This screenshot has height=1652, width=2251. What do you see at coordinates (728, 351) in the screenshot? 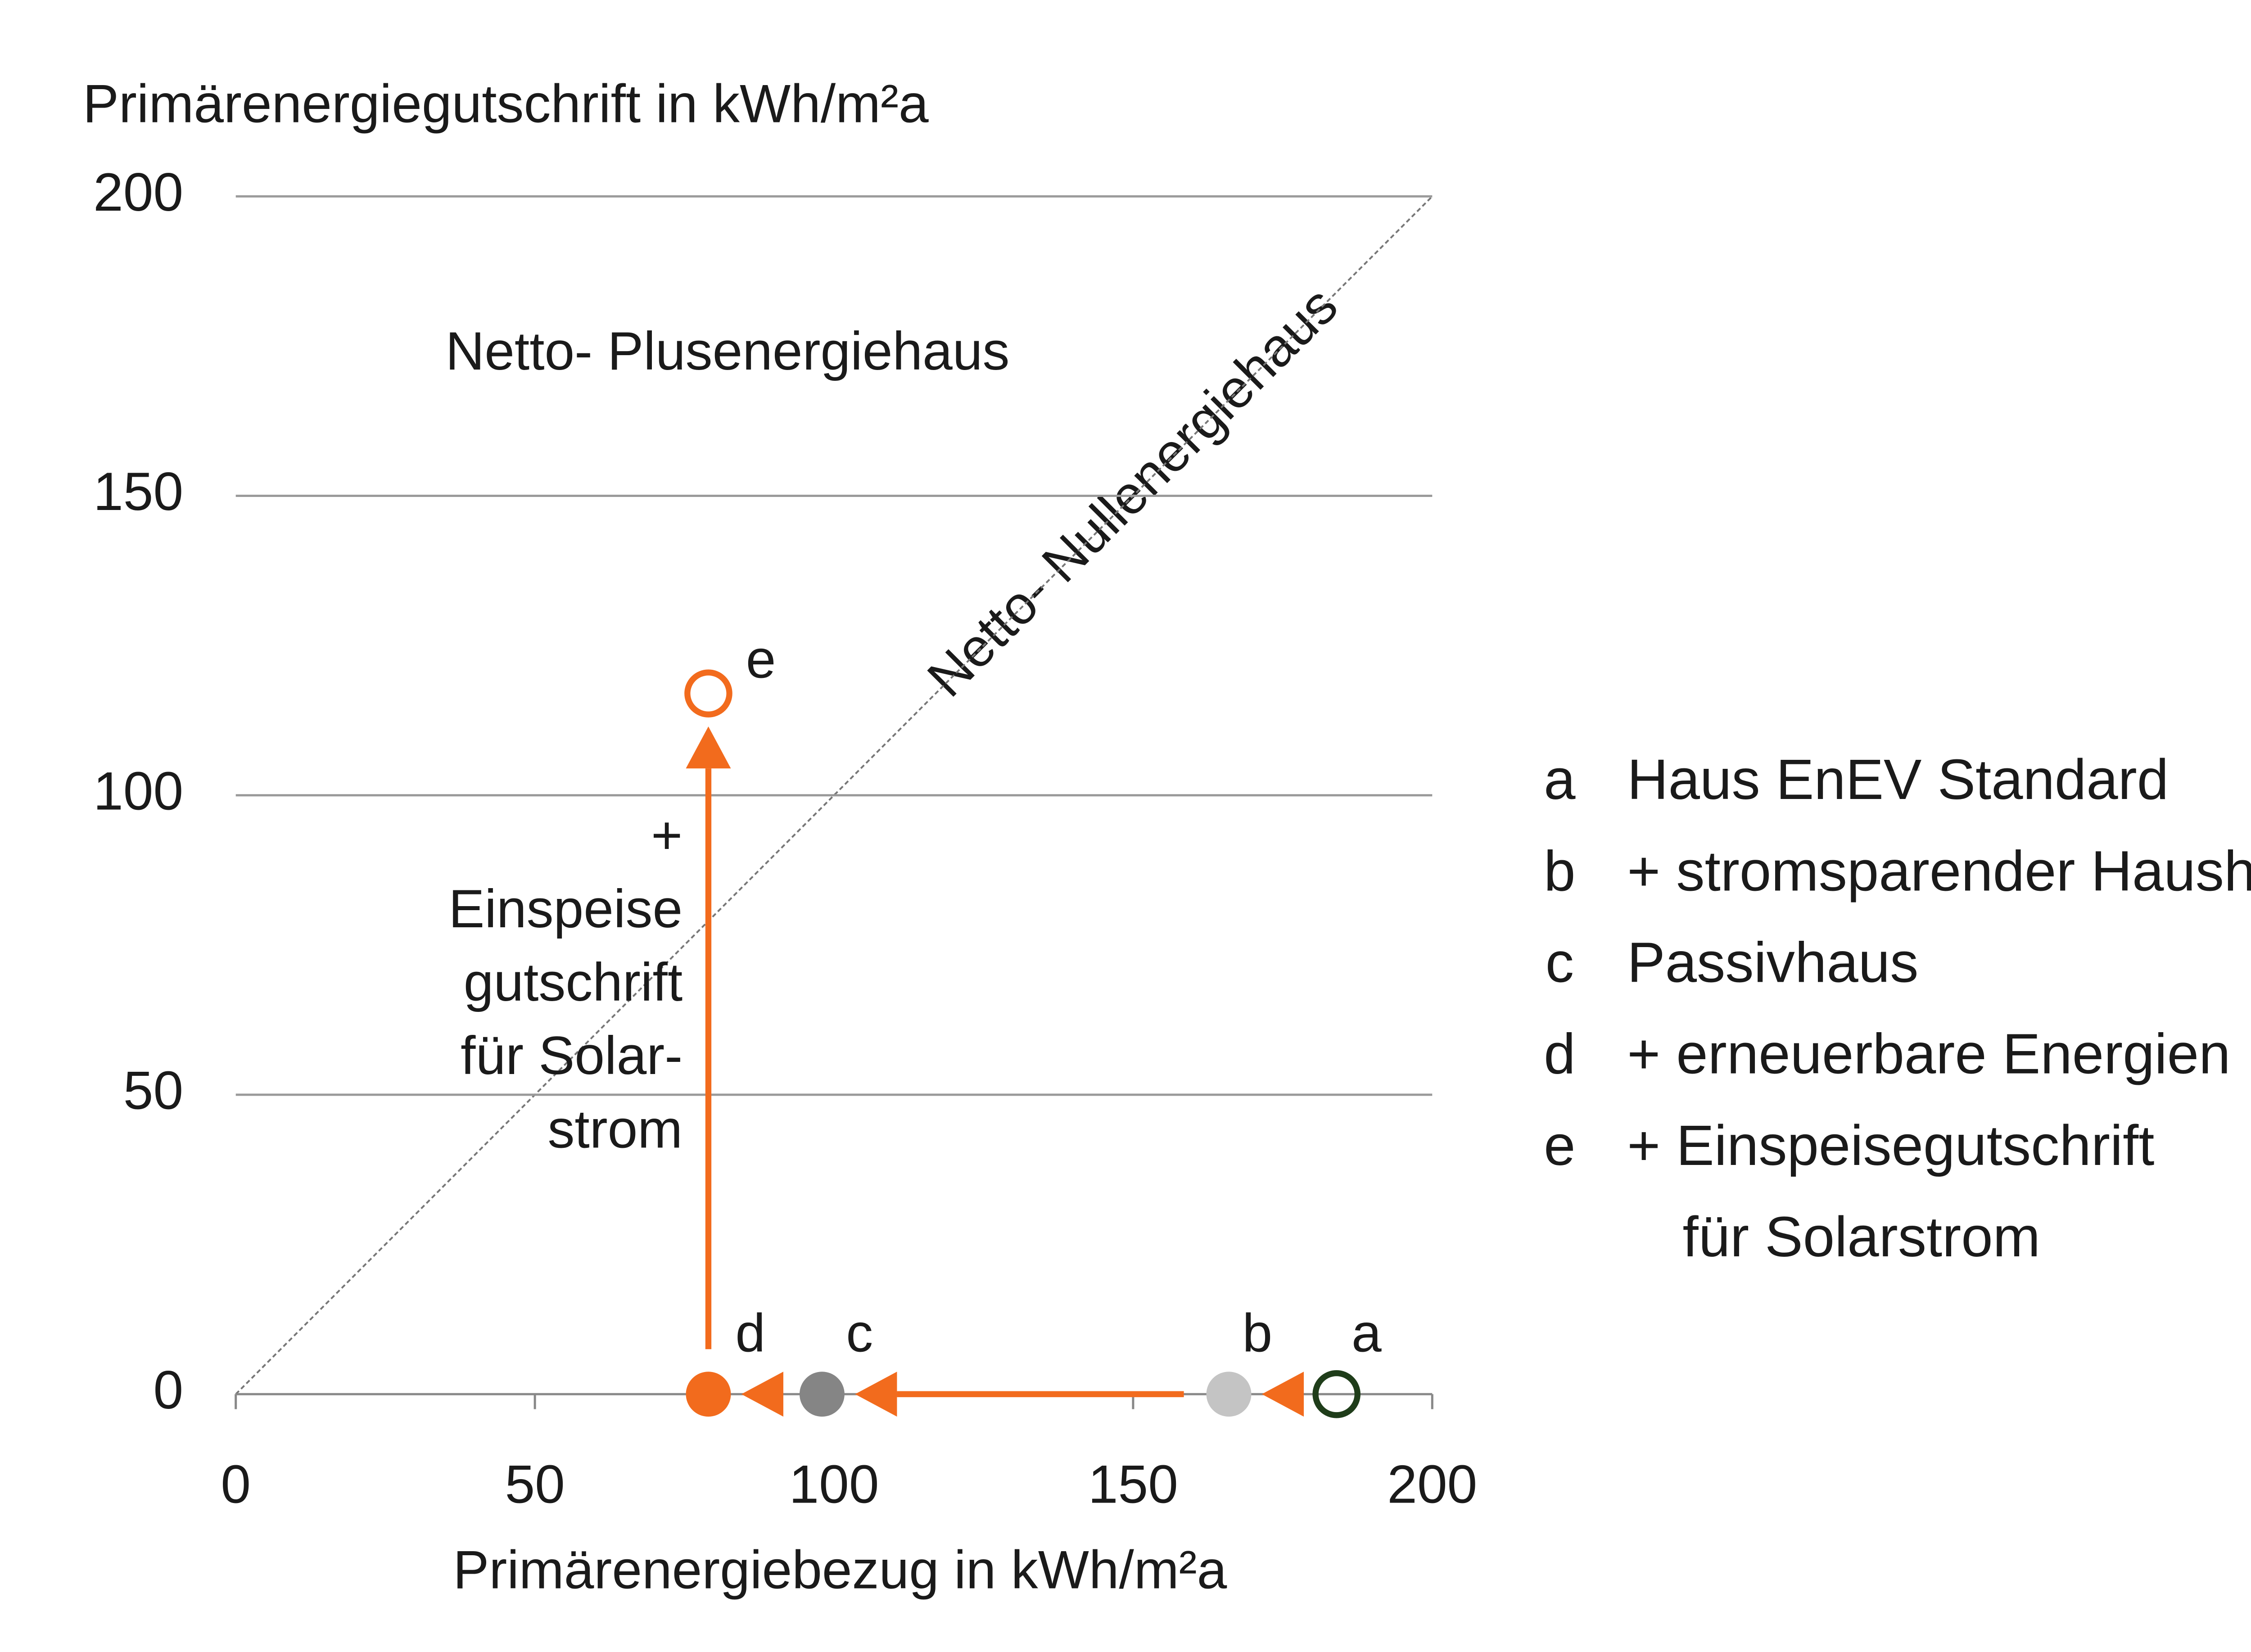
I see `region-label: Netto- Plusenergiehaus` at bounding box center [728, 351].